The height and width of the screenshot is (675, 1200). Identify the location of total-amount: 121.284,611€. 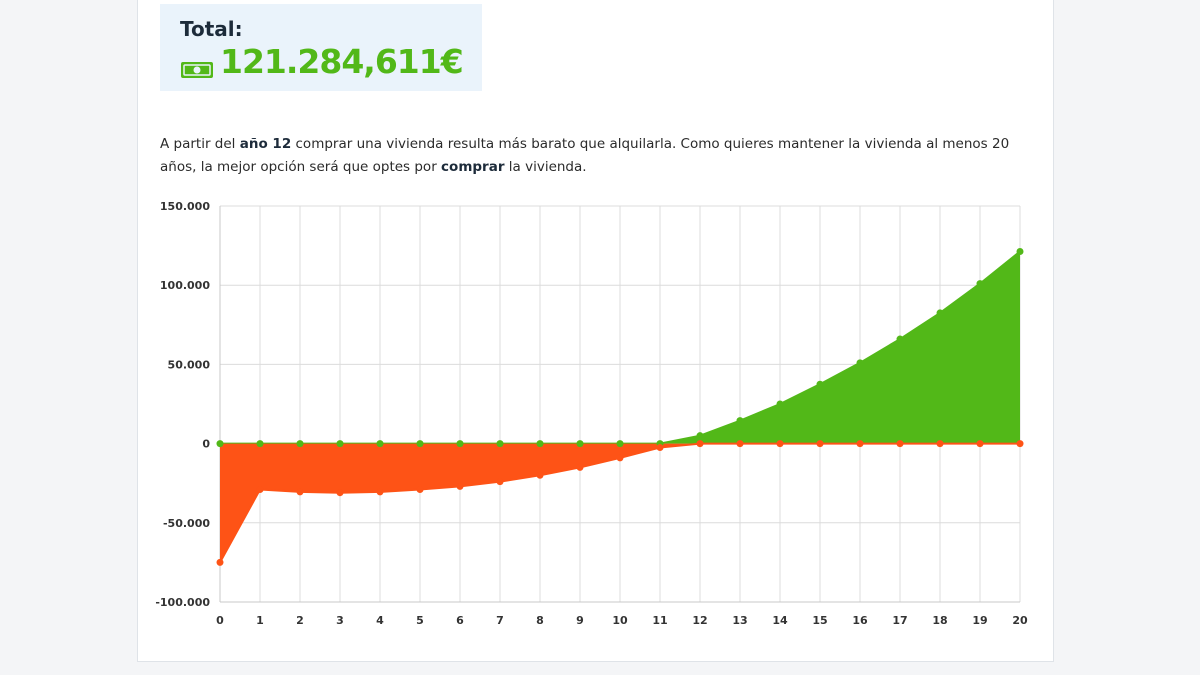
(342, 61).